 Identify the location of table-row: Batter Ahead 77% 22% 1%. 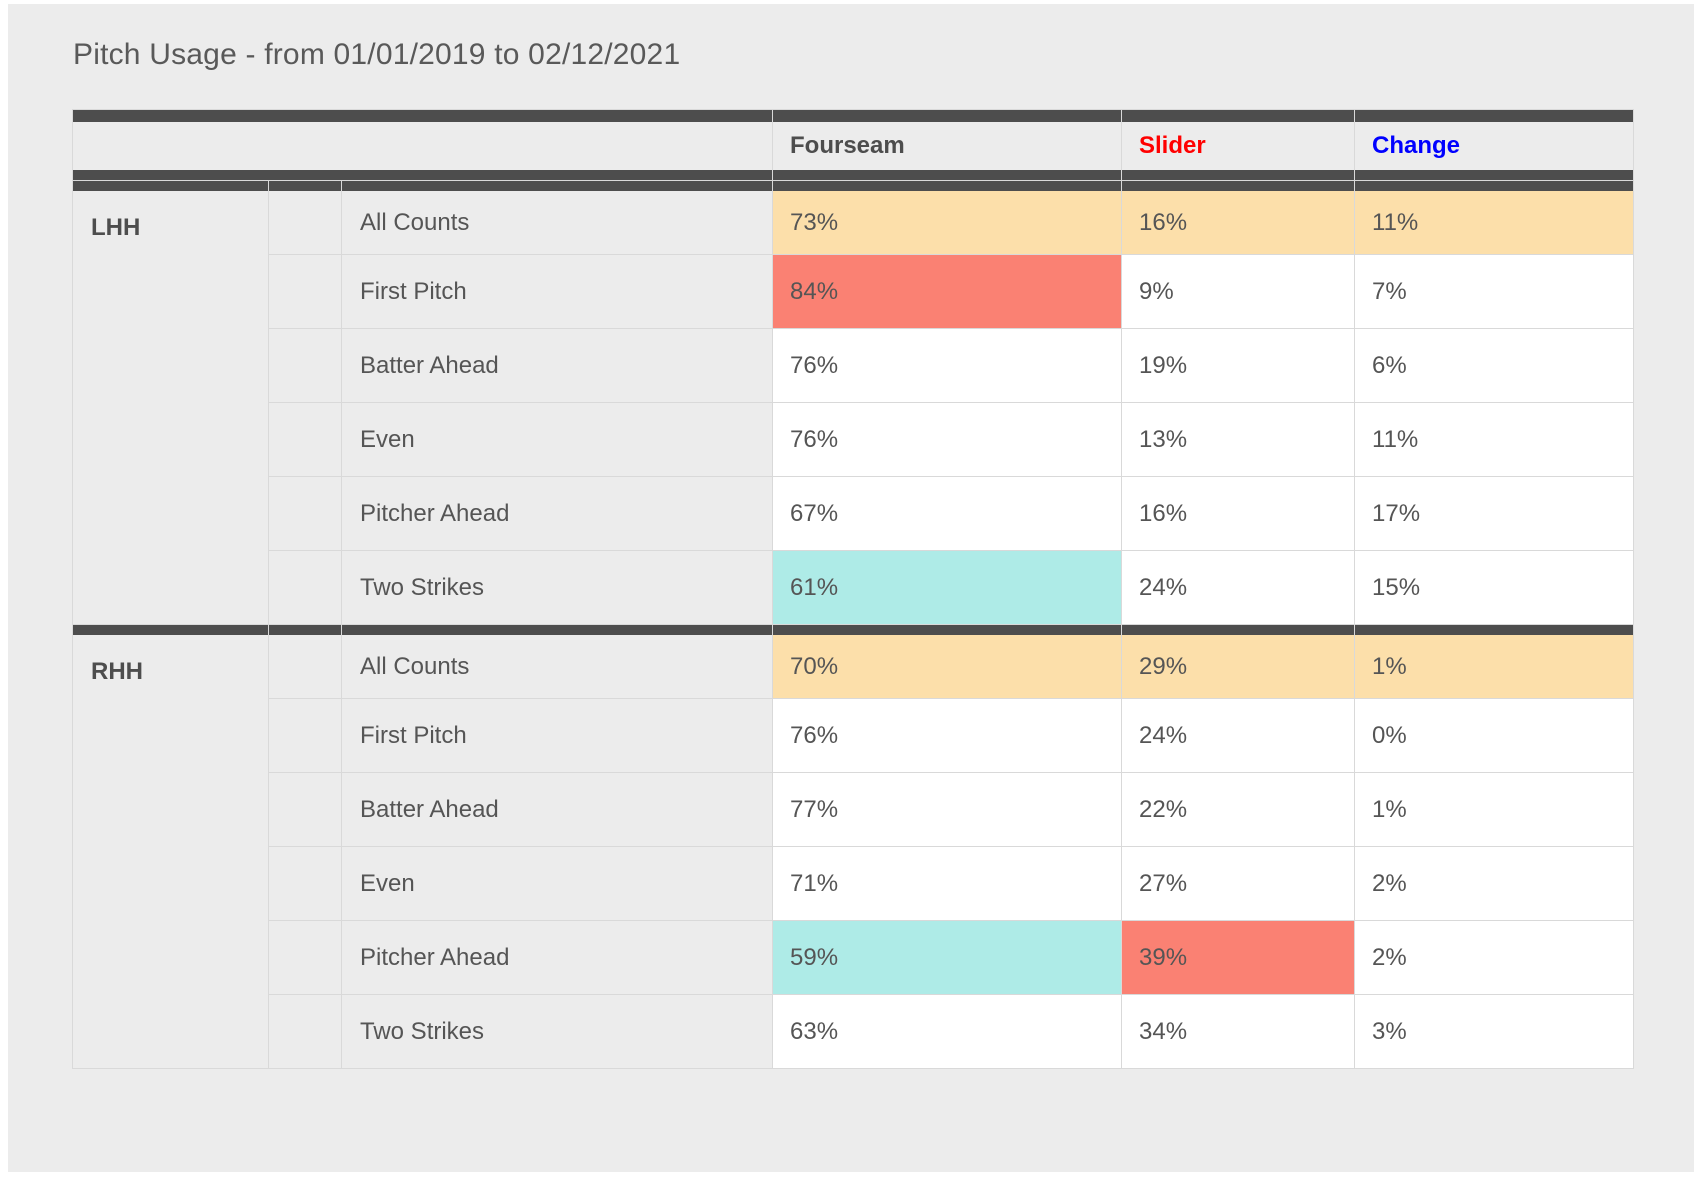
(853, 809).